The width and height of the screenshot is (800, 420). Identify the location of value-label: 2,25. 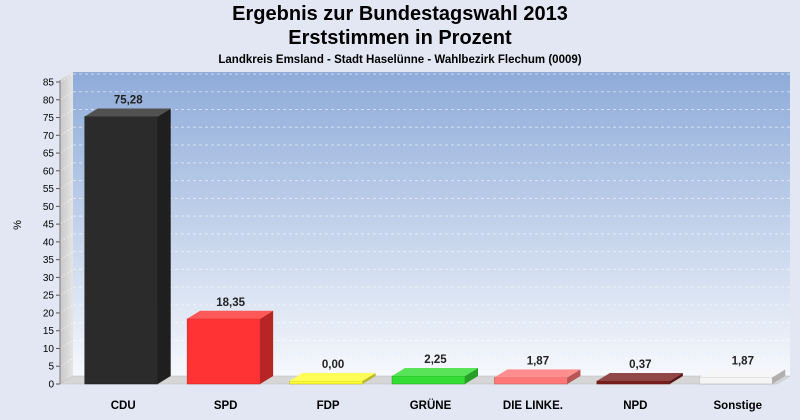
(435, 360).